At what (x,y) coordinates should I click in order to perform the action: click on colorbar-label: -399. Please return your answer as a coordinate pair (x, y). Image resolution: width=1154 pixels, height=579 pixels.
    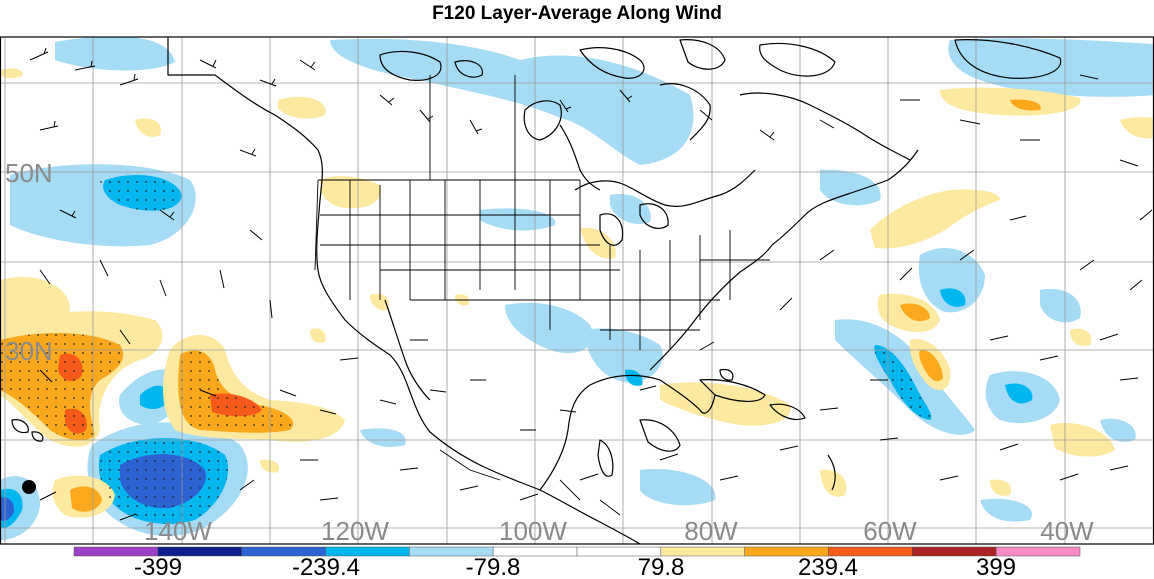
    Looking at the image, I should click on (158, 566).